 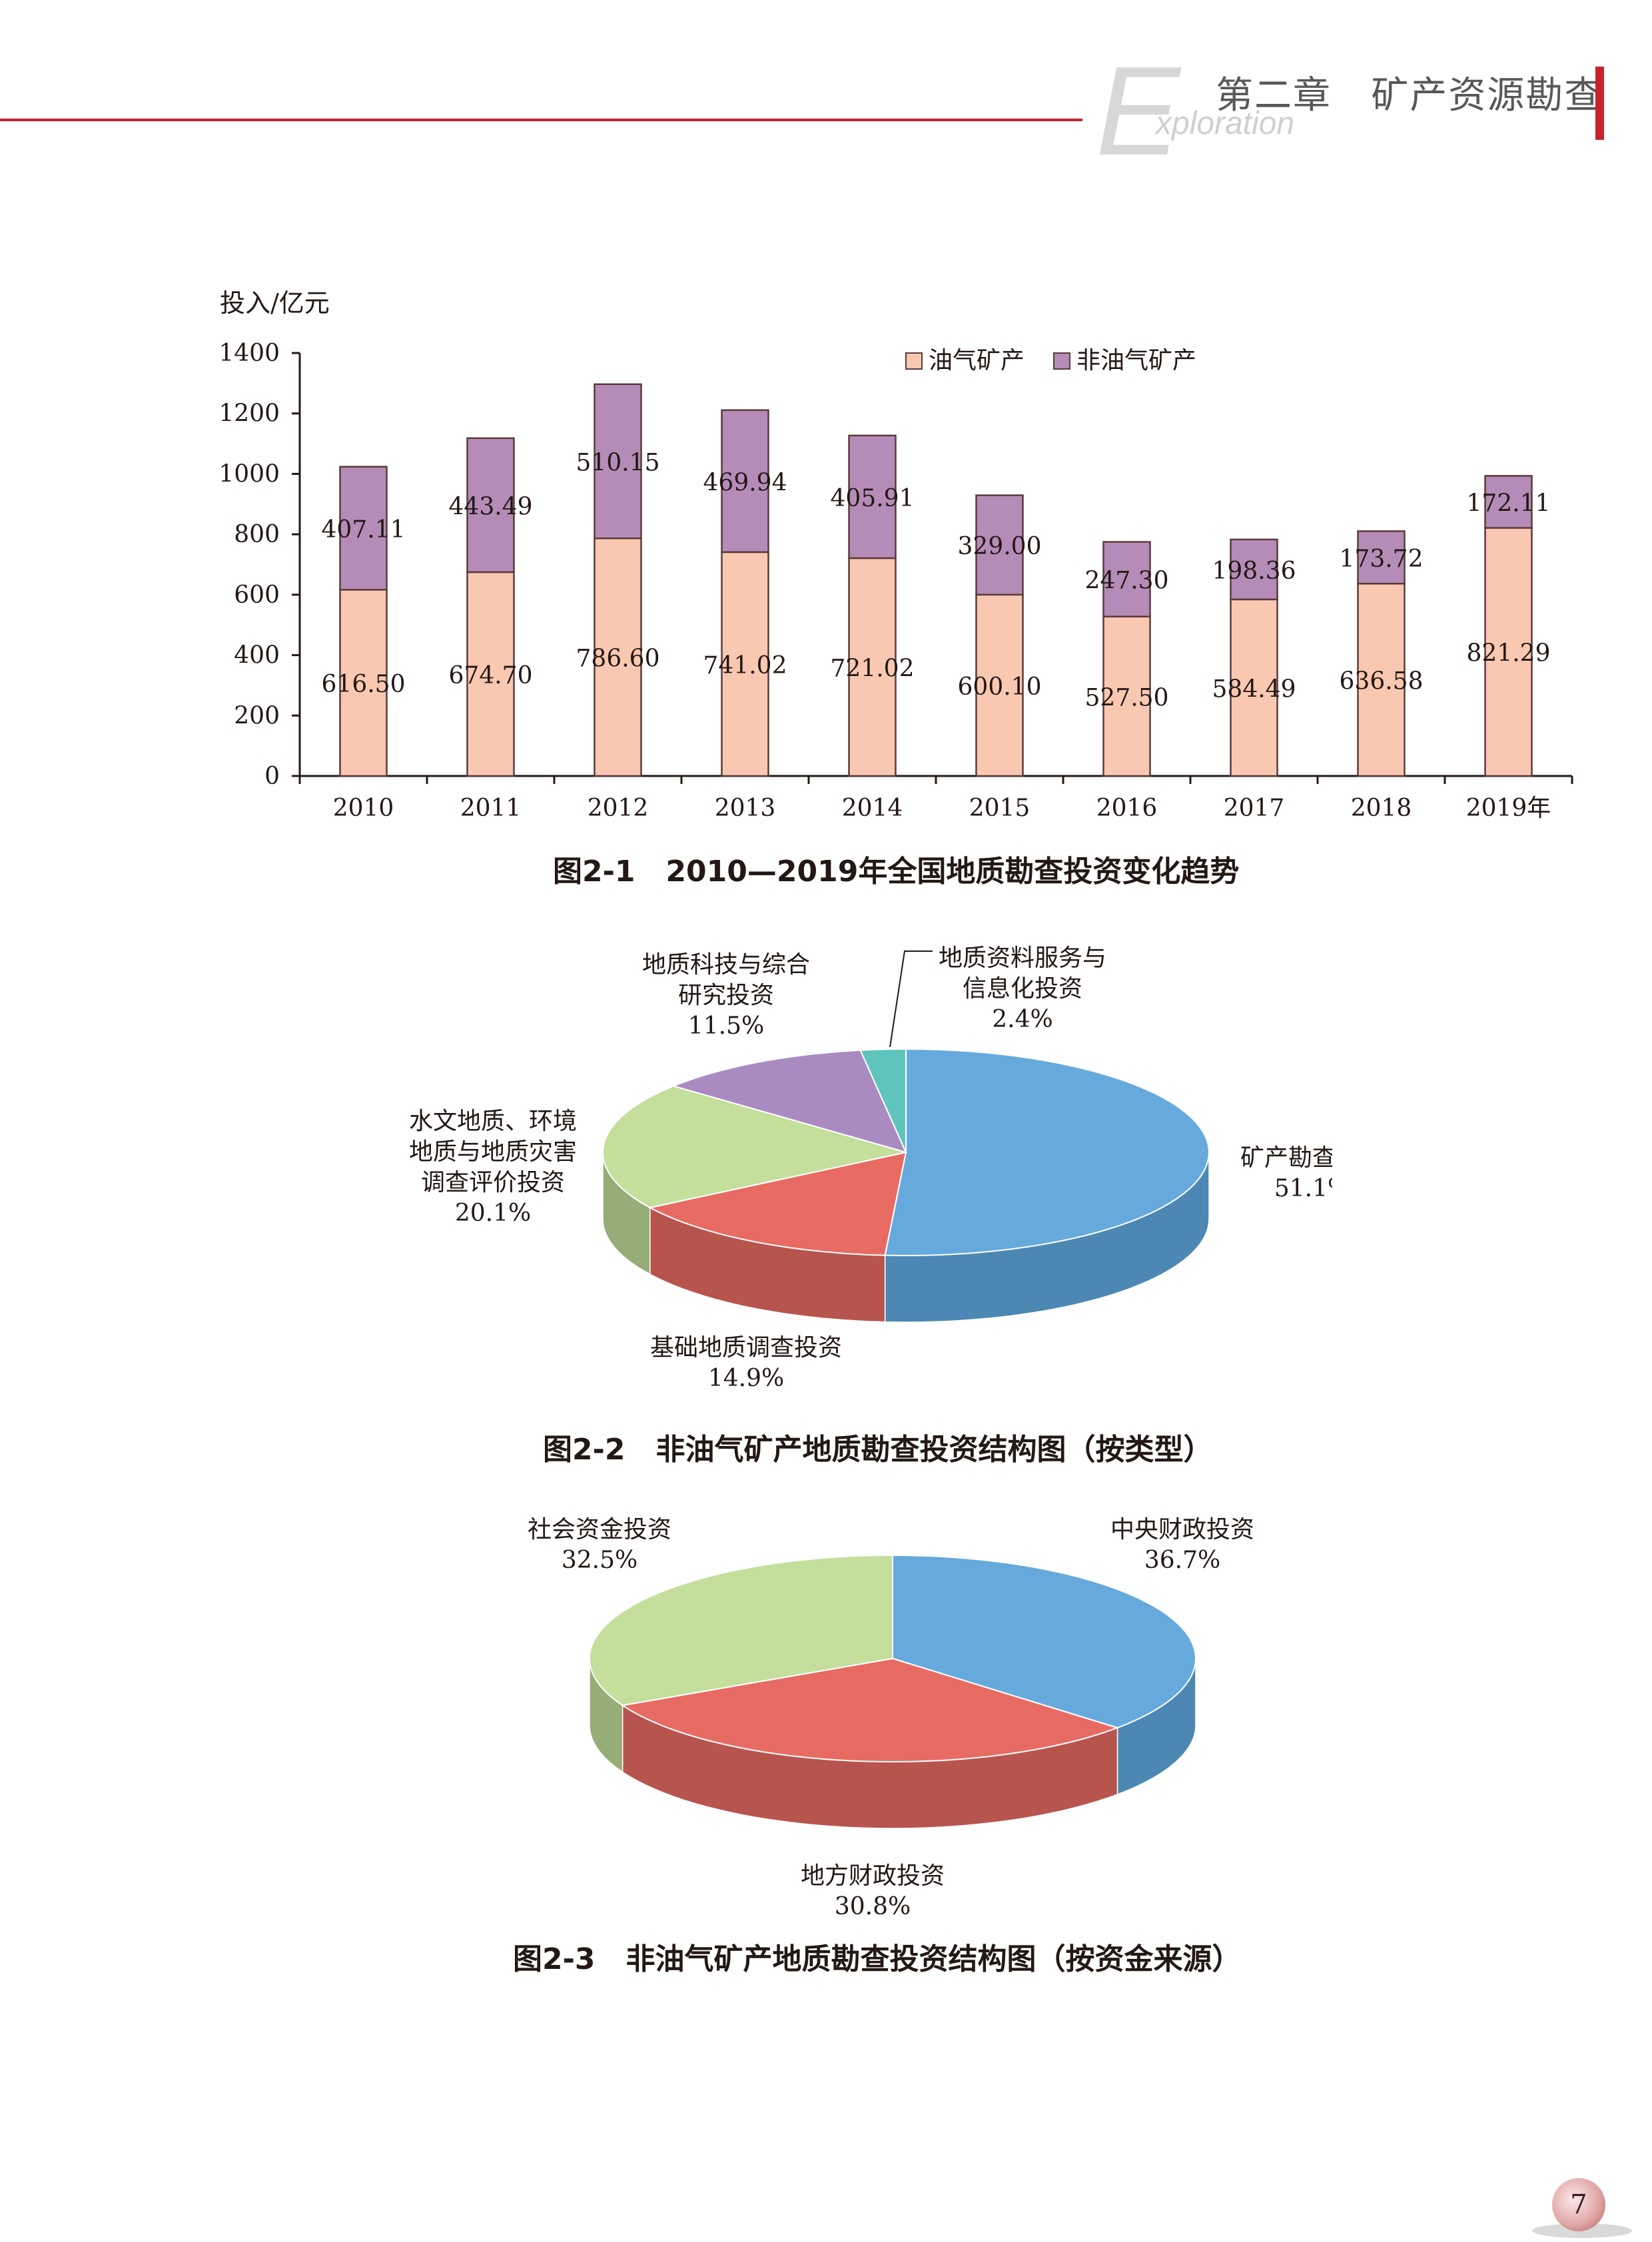 I want to click on y-tick-label: 1400, so click(x=249, y=353).